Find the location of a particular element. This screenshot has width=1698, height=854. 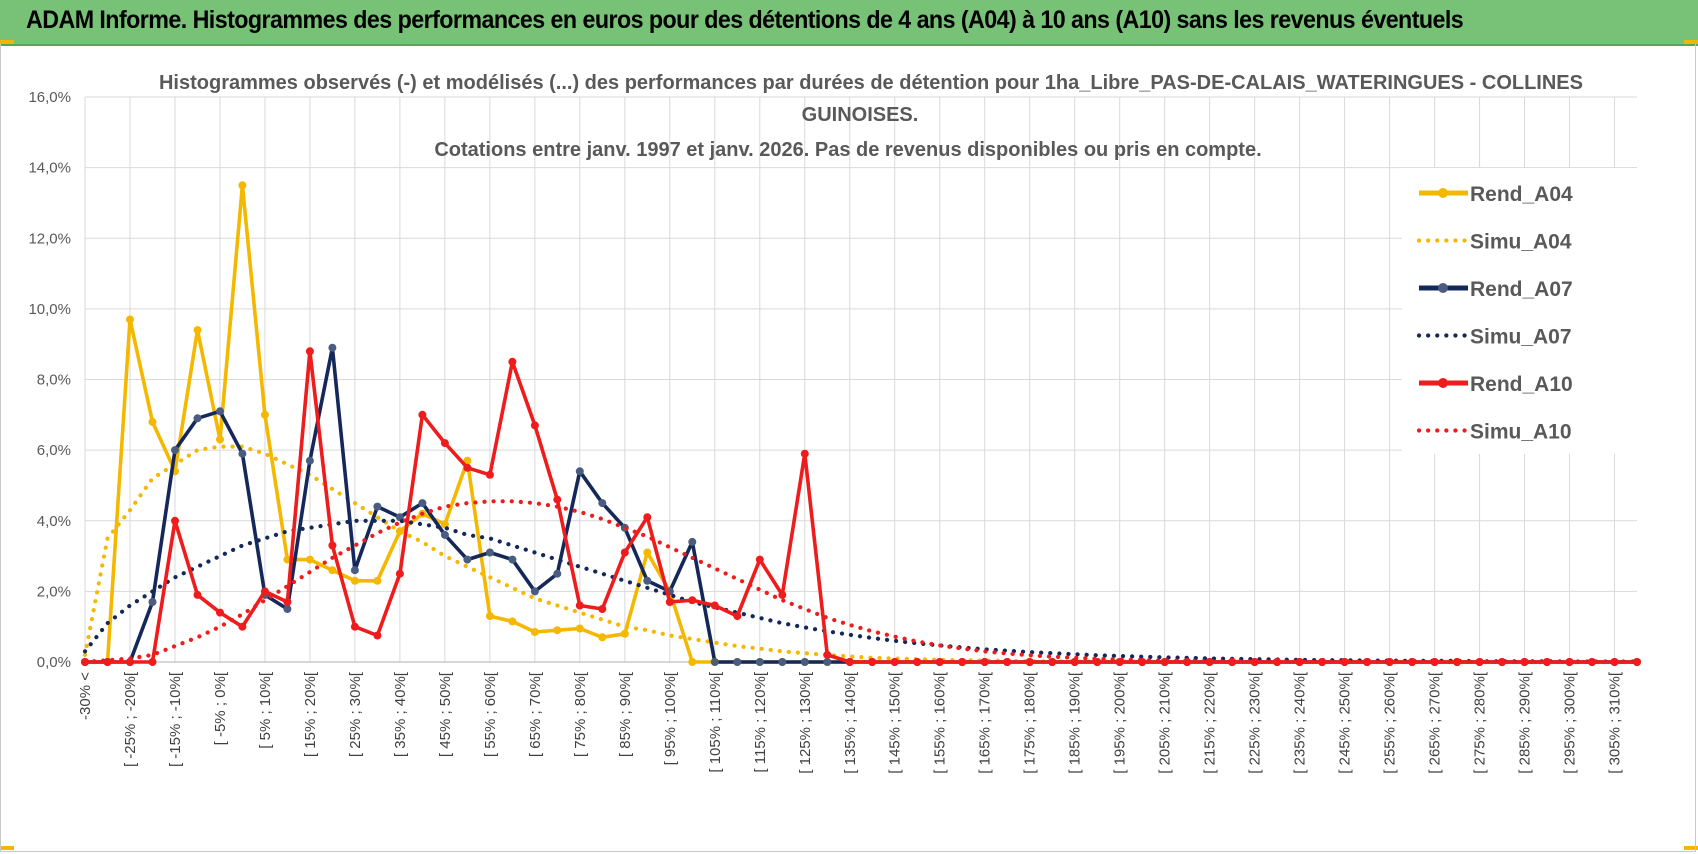

y-tick-label: 6,0% is located at coordinates (54, 450).